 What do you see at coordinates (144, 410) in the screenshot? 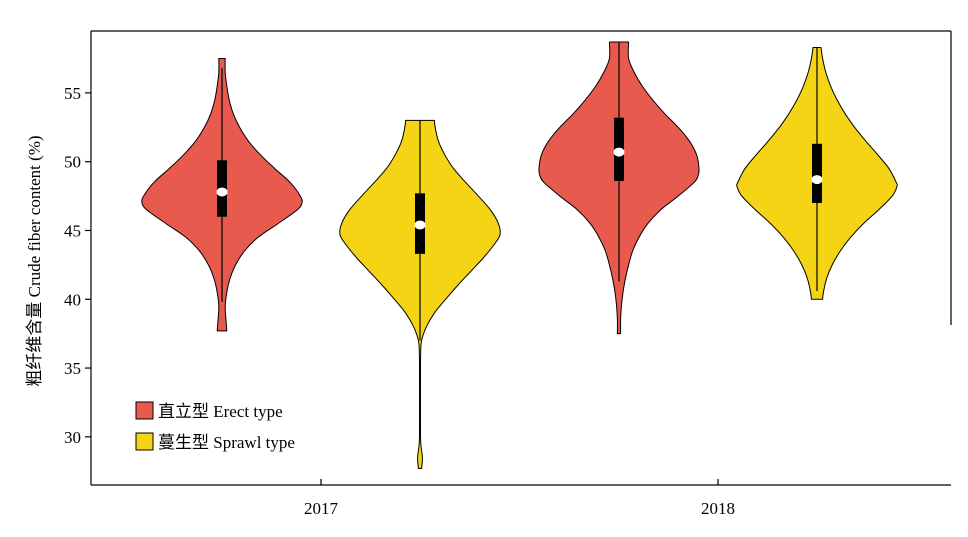
I see `legend-swatch-erect` at bounding box center [144, 410].